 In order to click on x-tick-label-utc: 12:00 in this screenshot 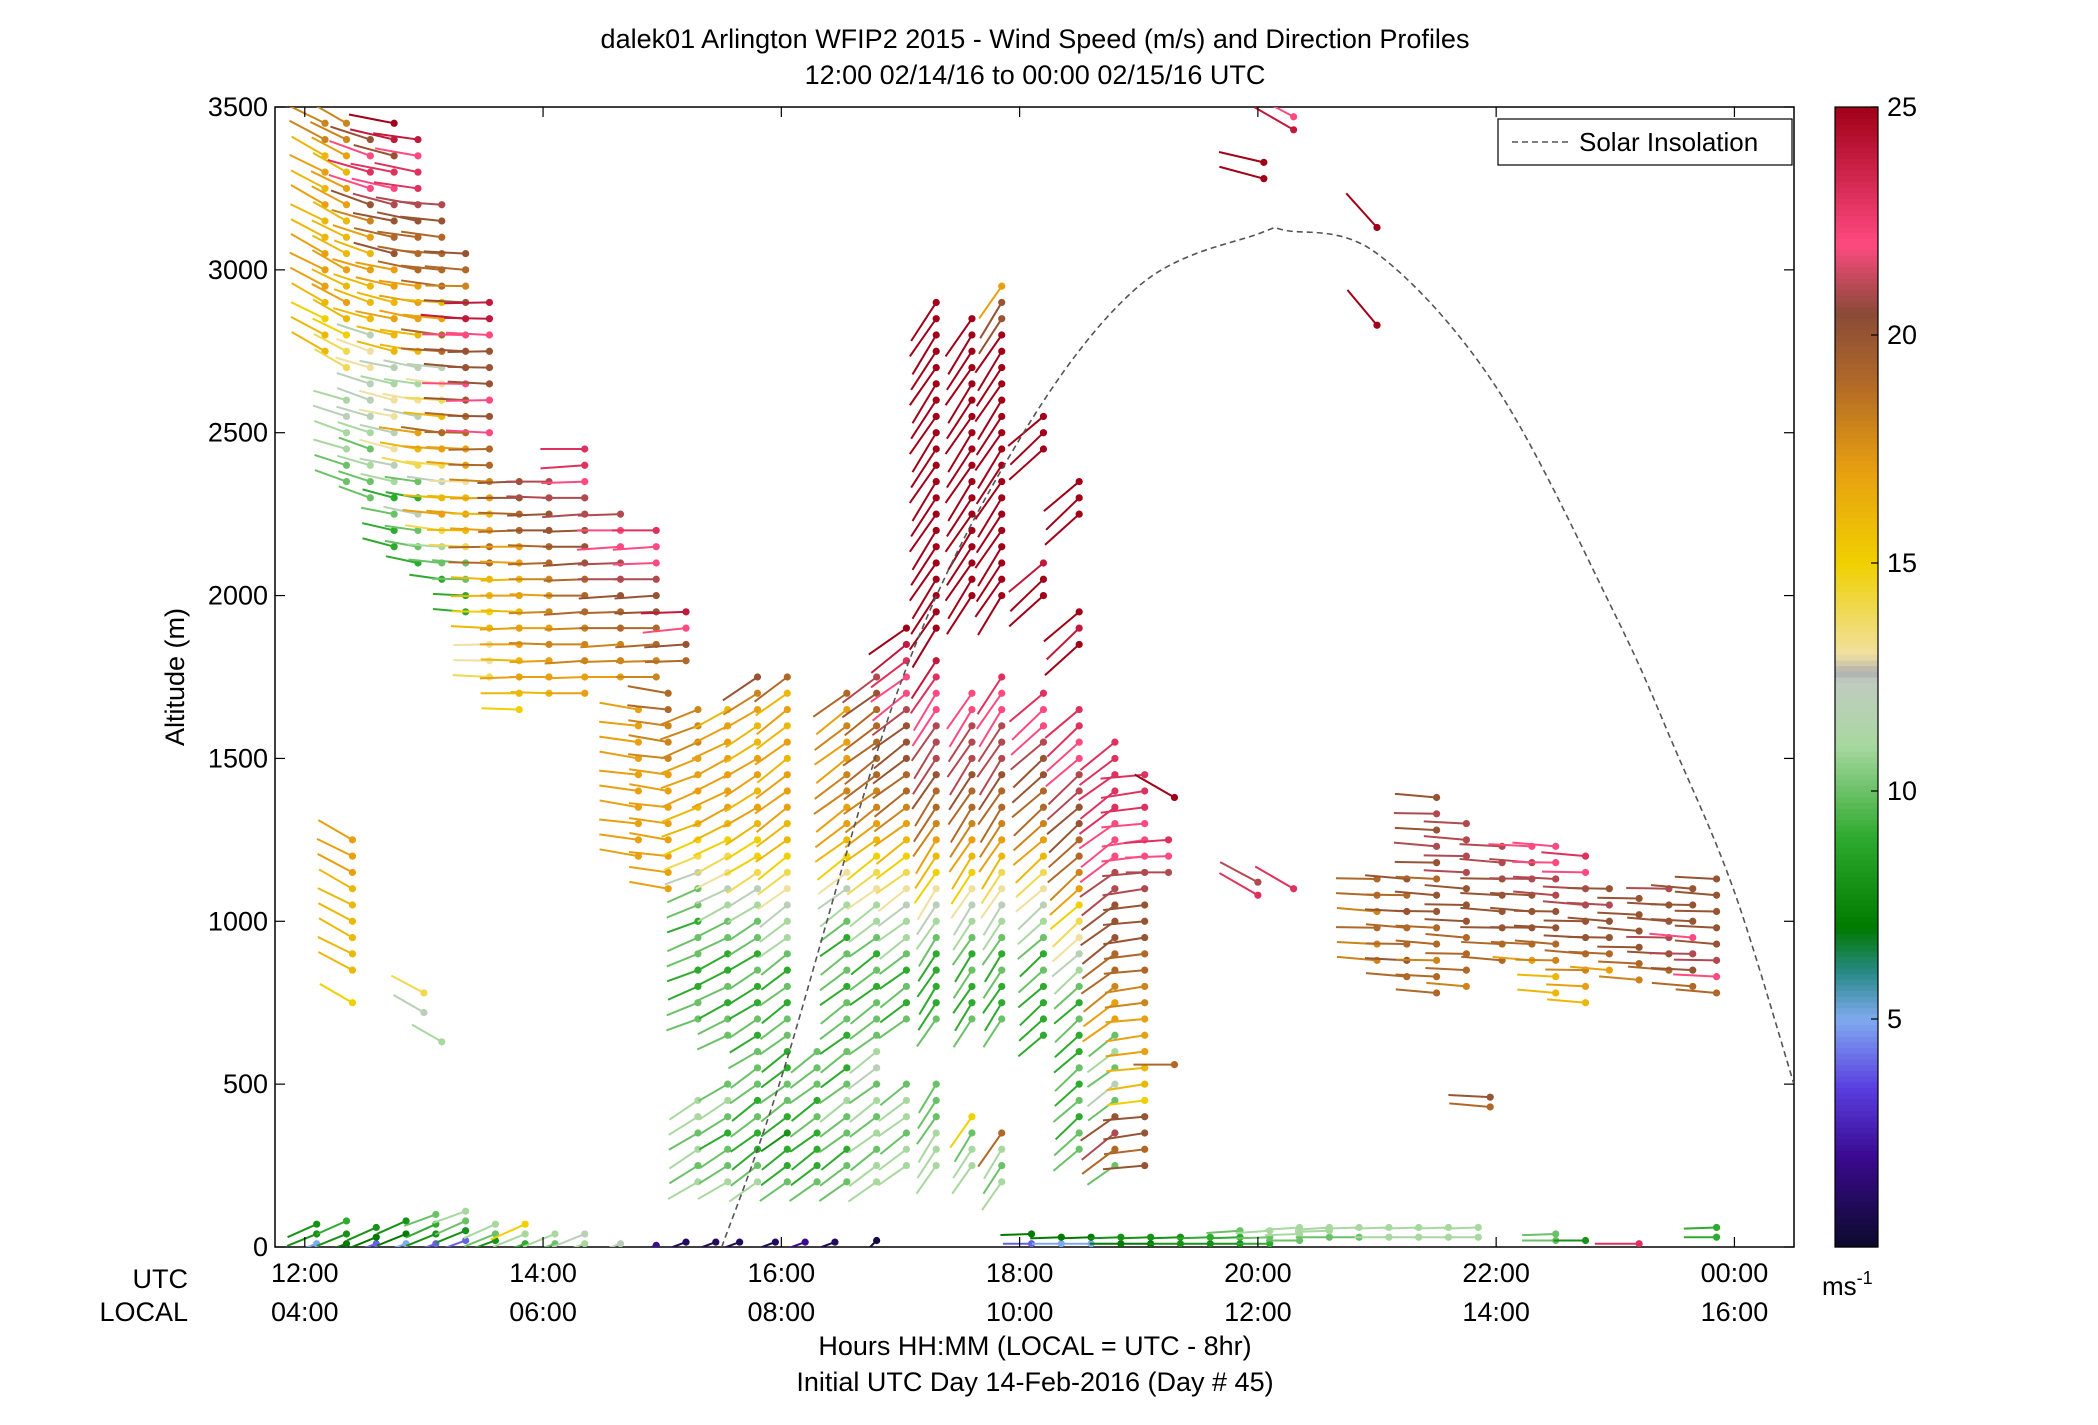, I will do `click(305, 1273)`.